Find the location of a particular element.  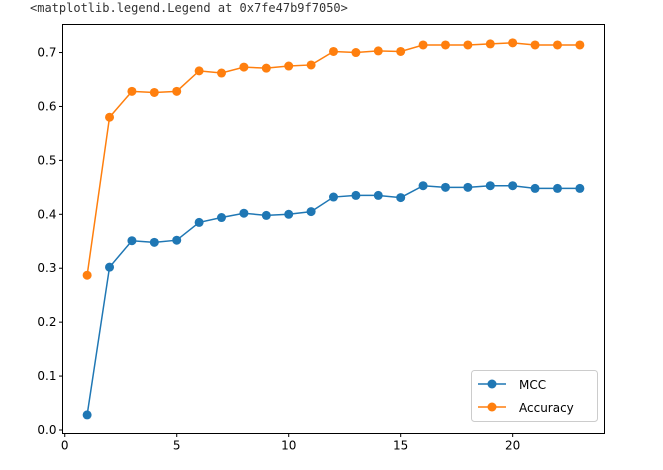

y-tick-label: 0.4 is located at coordinates (46, 214).